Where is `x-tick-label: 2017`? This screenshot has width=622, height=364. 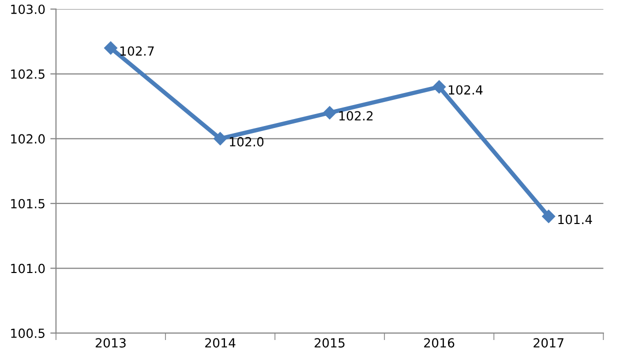
x-tick-label: 2017 is located at coordinates (549, 343).